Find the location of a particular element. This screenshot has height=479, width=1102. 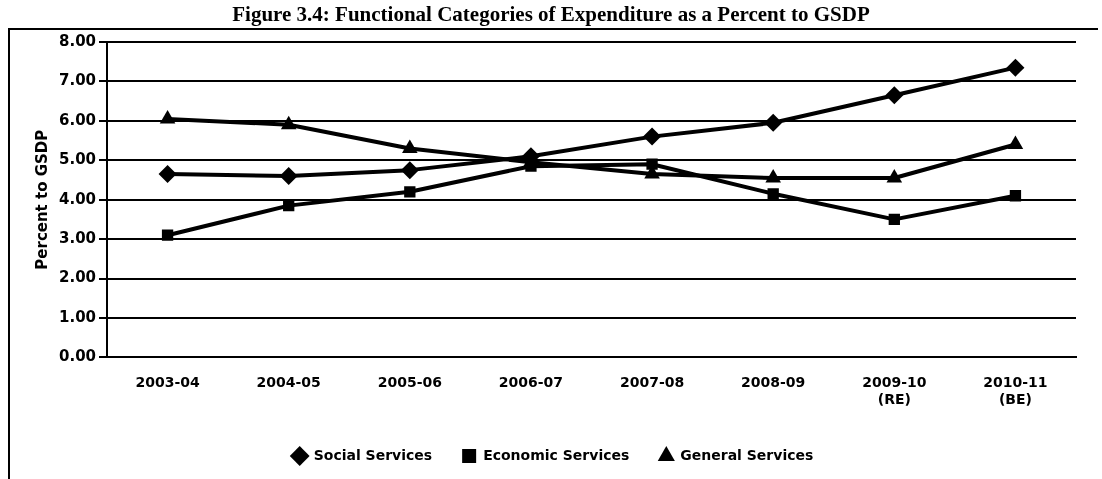

legend-label: Economic Services is located at coordinates (556, 454).